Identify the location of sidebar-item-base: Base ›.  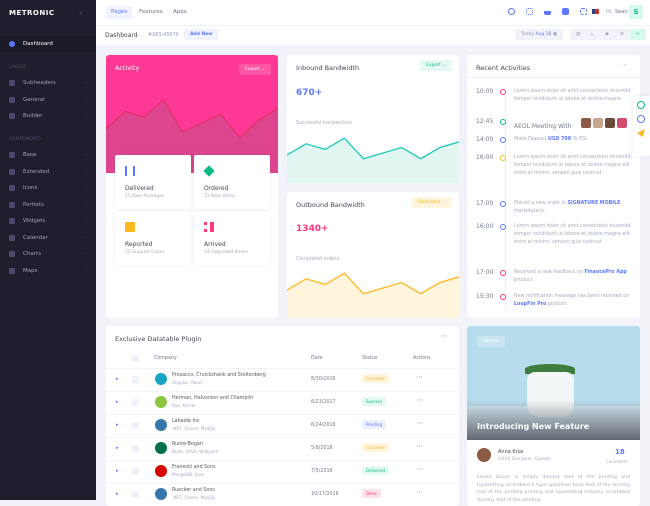
(48, 155).